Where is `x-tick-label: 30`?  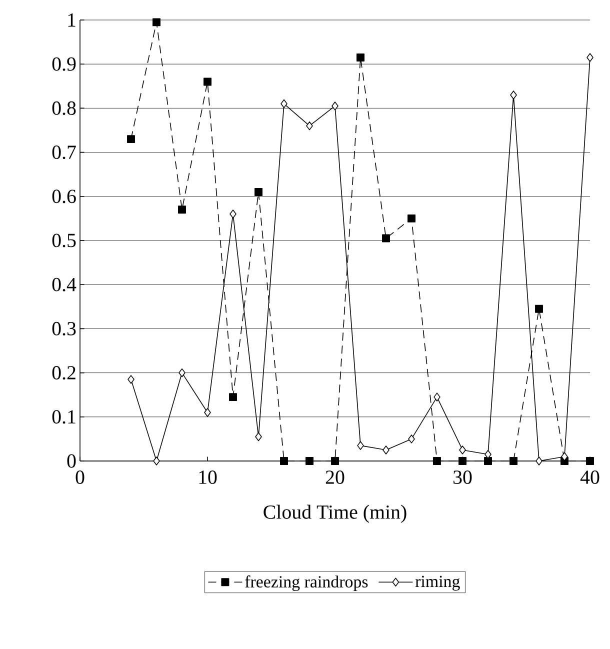 x-tick-label: 30 is located at coordinates (462, 477).